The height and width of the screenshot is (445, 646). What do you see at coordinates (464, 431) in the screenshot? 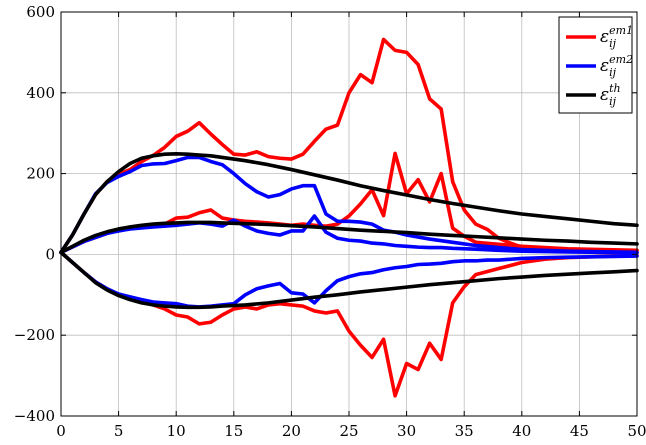
I see `x-tick-label: 35` at bounding box center [464, 431].